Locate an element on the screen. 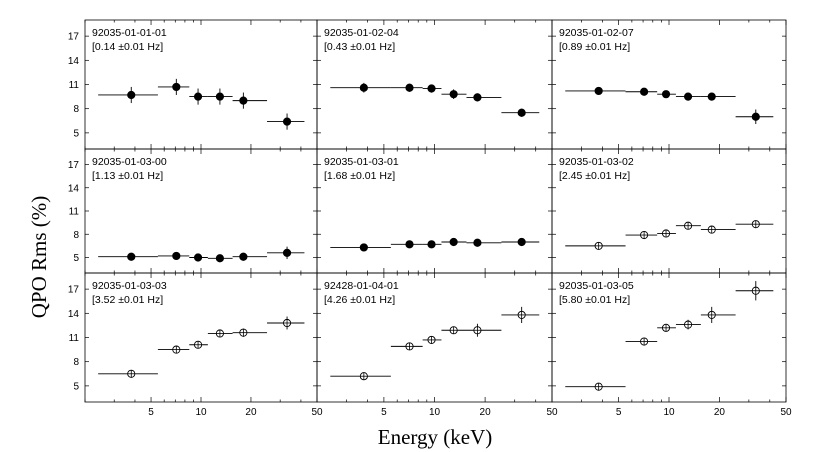 The image size is (830, 452). panel-obsid-label: 92035-01-03-03 is located at coordinates (129, 286).